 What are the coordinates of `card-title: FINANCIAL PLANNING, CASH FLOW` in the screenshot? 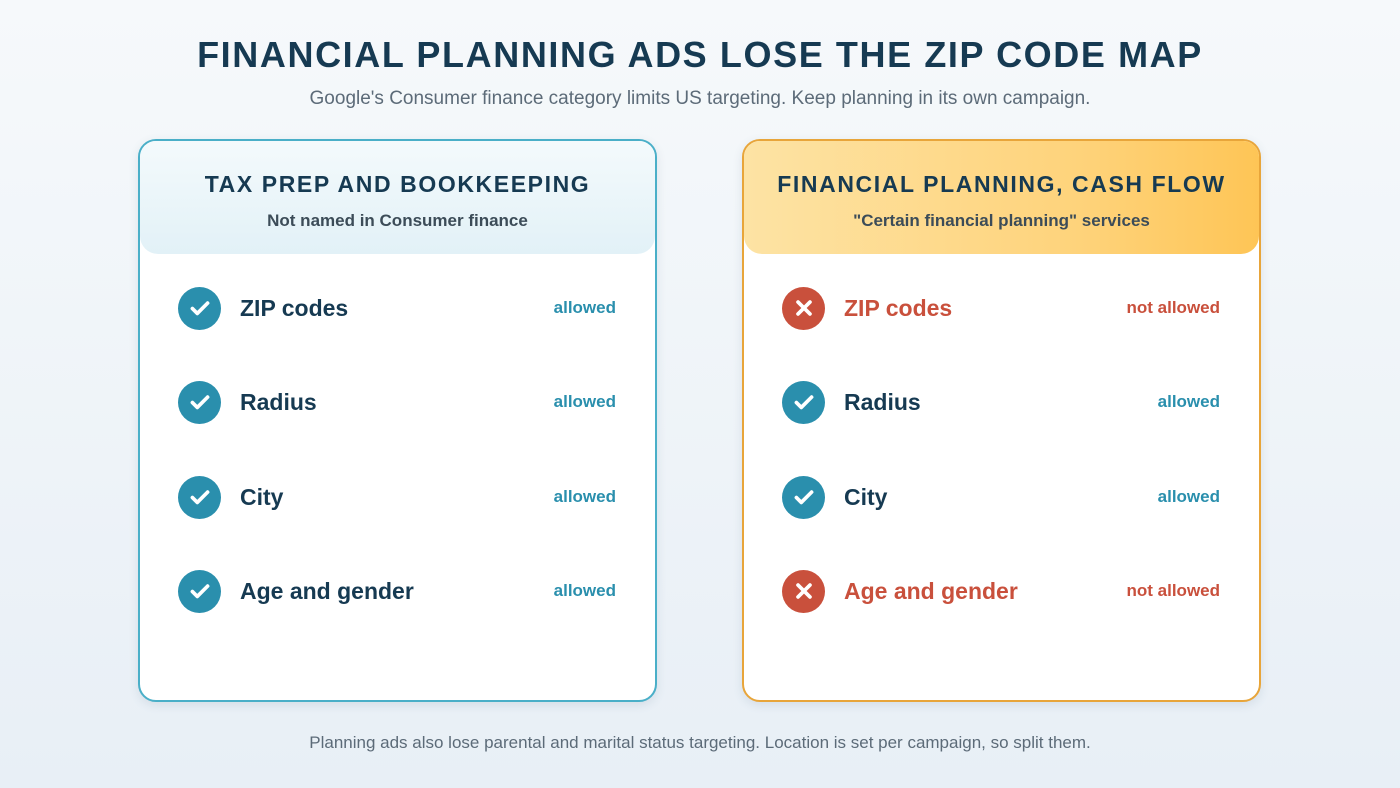 It's located at (1001, 184).